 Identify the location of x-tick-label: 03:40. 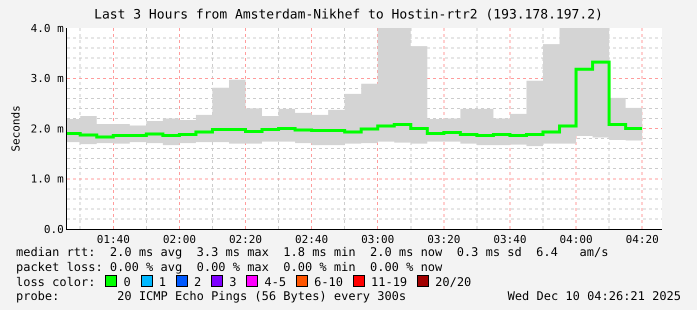
(510, 239).